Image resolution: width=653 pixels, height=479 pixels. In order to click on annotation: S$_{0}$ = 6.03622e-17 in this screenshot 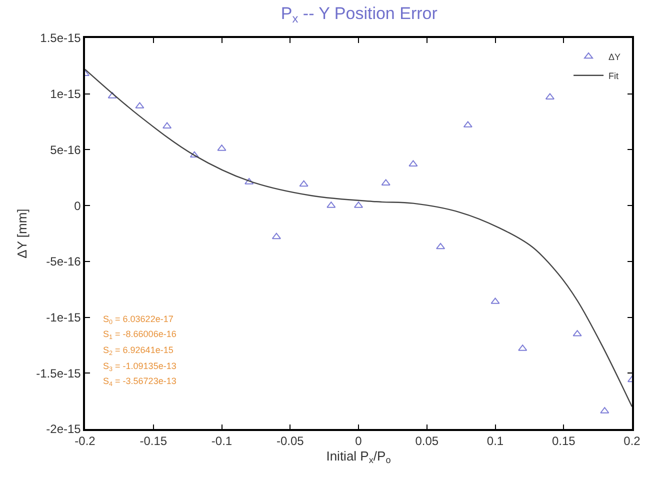, I will do `click(138, 320)`.